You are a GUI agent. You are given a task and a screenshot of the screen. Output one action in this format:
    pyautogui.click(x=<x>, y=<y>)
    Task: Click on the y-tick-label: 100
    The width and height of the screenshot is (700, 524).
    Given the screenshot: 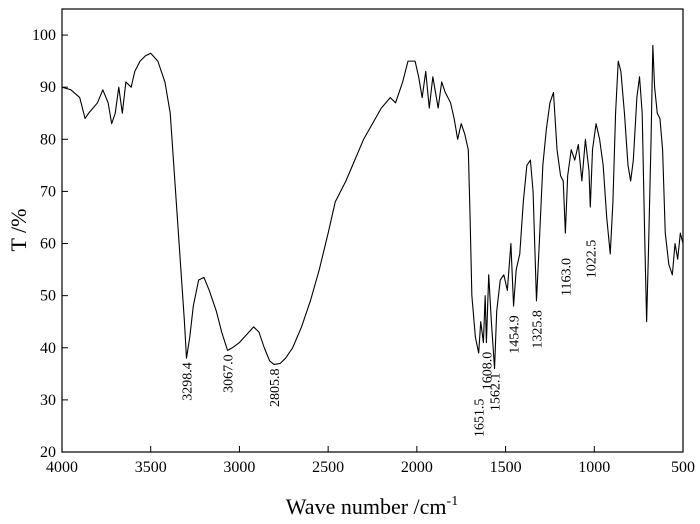 What is the action you would take?
    pyautogui.click(x=44, y=35)
    